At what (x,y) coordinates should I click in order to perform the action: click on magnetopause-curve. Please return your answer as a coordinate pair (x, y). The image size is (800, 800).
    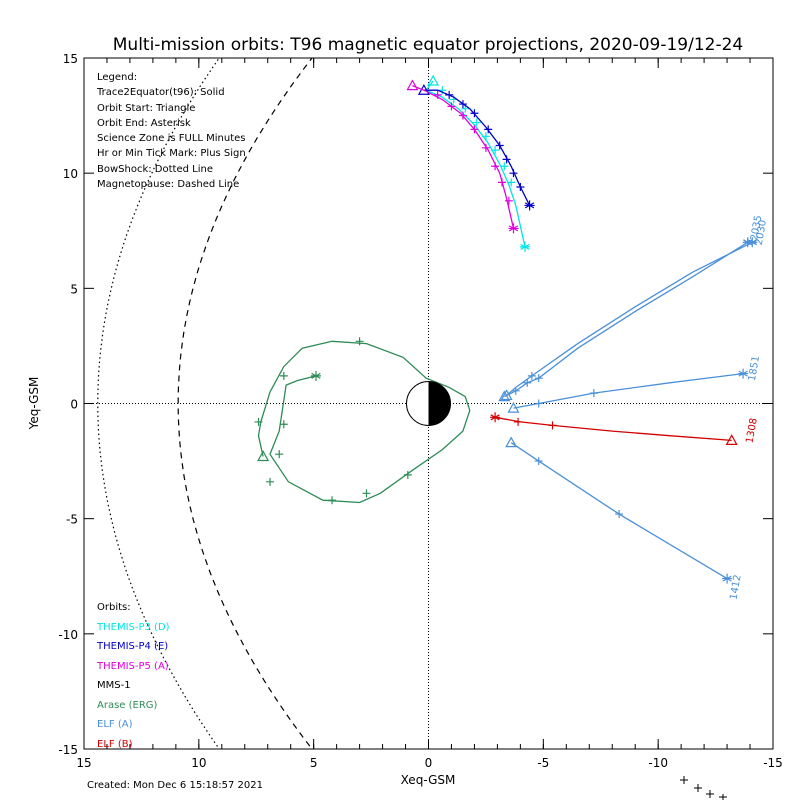
    Looking at the image, I should click on (245, 403).